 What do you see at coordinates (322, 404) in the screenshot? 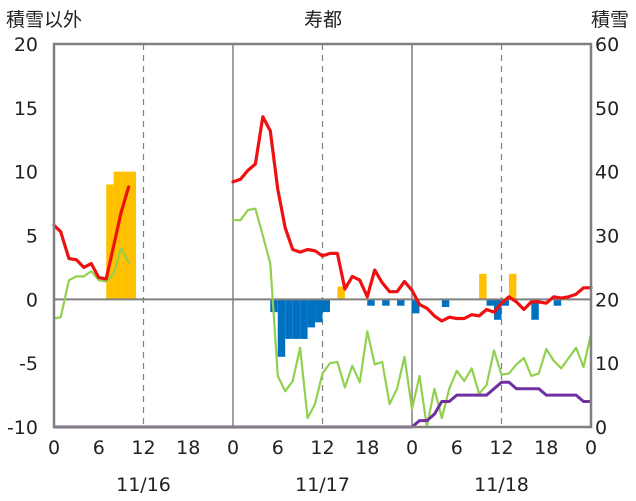
I see `snow-depth-line` at bounding box center [322, 404].